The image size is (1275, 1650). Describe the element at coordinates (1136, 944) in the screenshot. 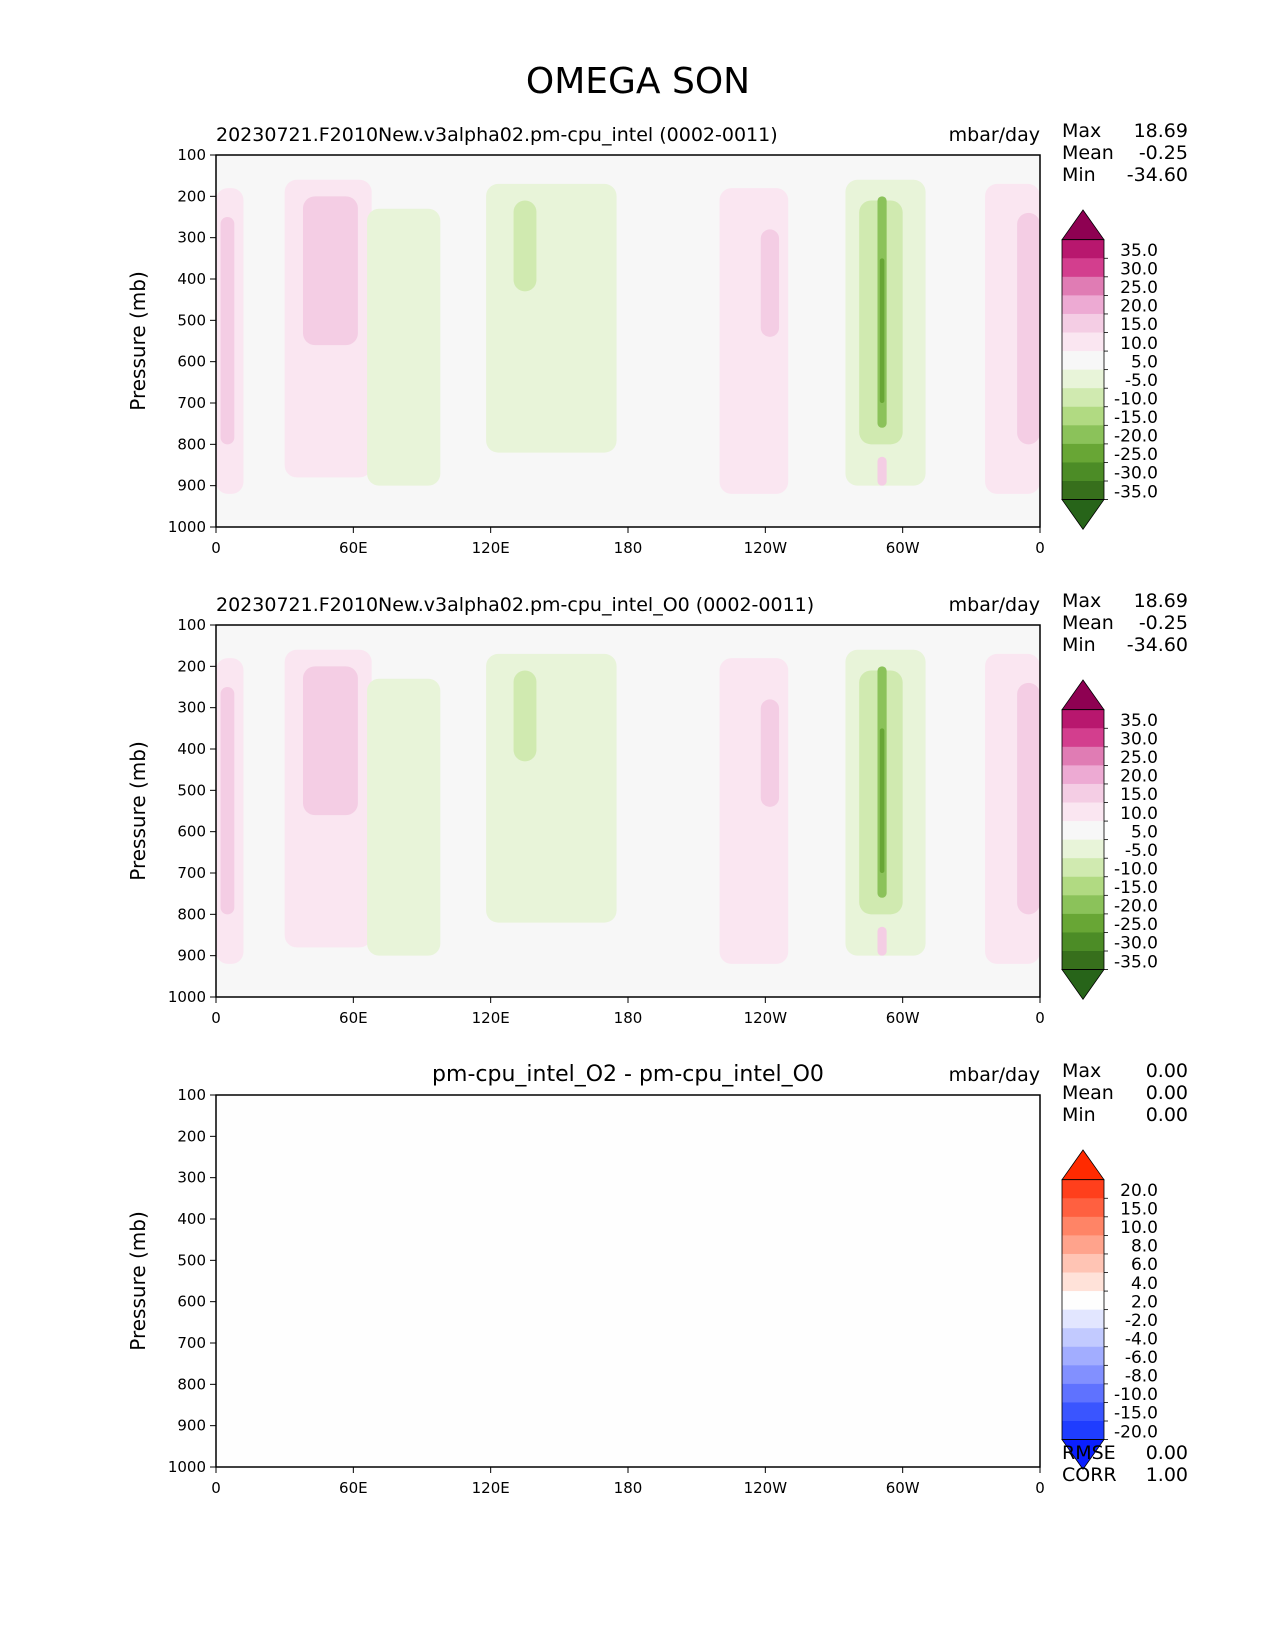

I see `colorbar-tick-label: -30.0` at that location.